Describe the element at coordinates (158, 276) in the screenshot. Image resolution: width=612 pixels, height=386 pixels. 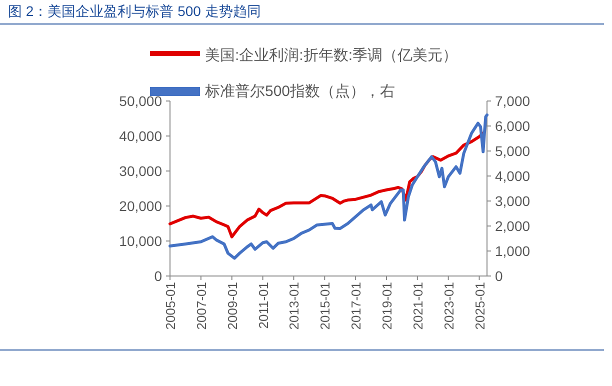
I see `y-tick-label: 0` at that location.